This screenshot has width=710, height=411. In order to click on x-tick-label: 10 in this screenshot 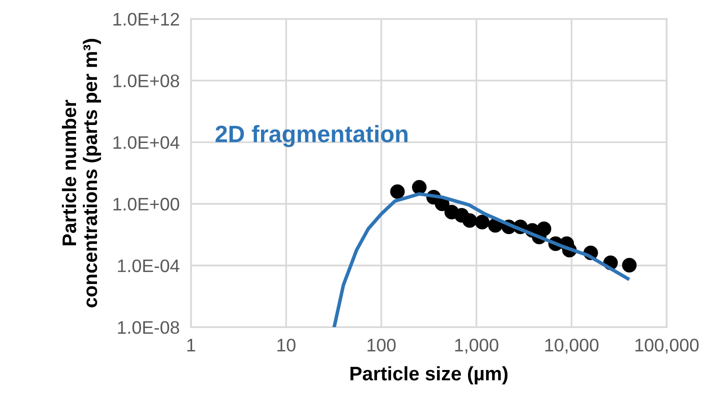, I will do `click(286, 345)`.